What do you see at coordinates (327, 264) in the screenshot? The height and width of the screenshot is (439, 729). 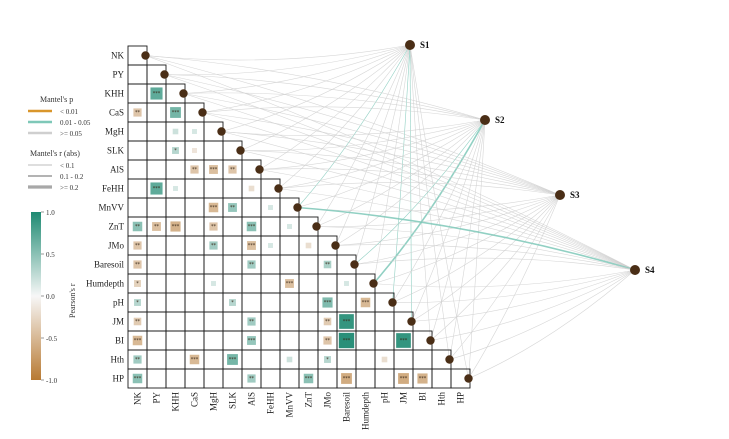 I see `corr-square-baresoil-jmo` at bounding box center [327, 264].